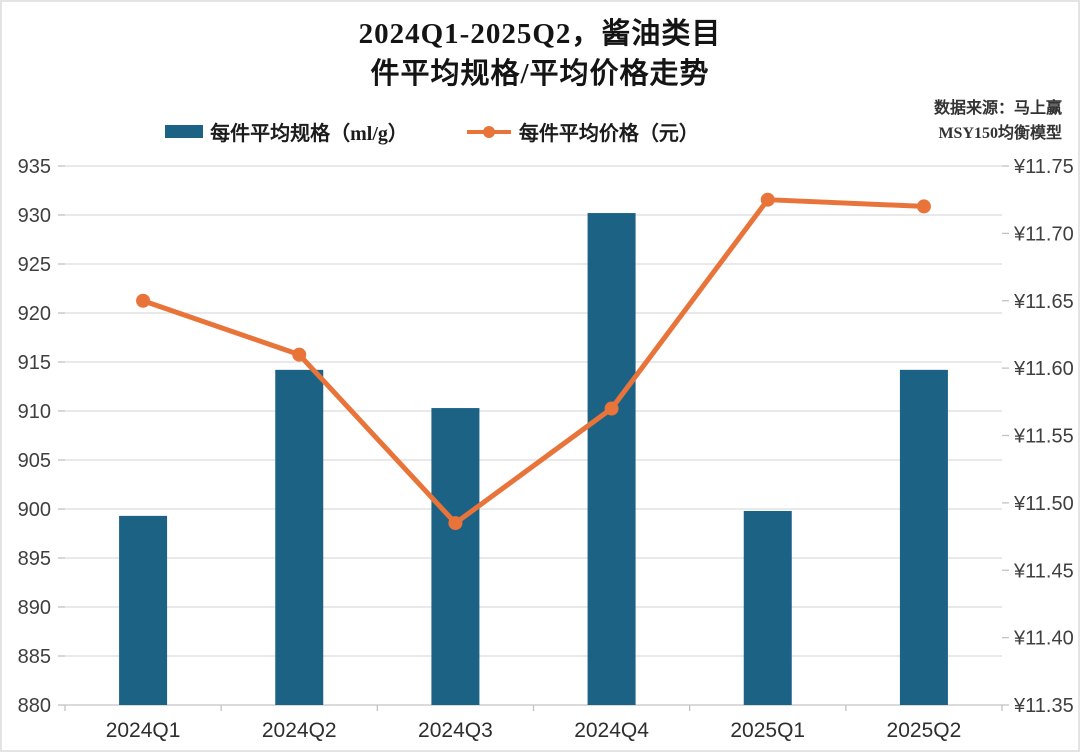 This screenshot has height=752, width=1080. I want to click on x-axis-label: 2025Q2, so click(924, 730).